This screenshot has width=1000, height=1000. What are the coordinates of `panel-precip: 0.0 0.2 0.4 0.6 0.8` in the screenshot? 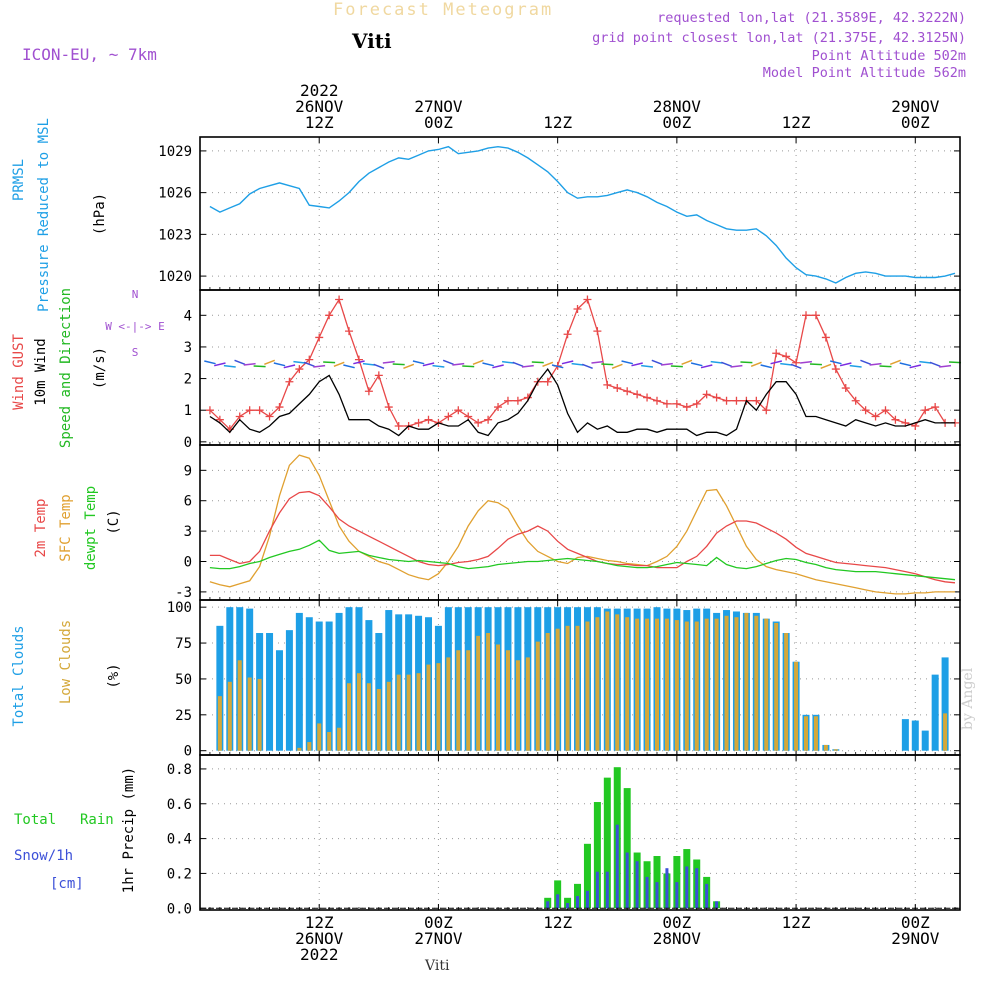 It's located at (563, 836).